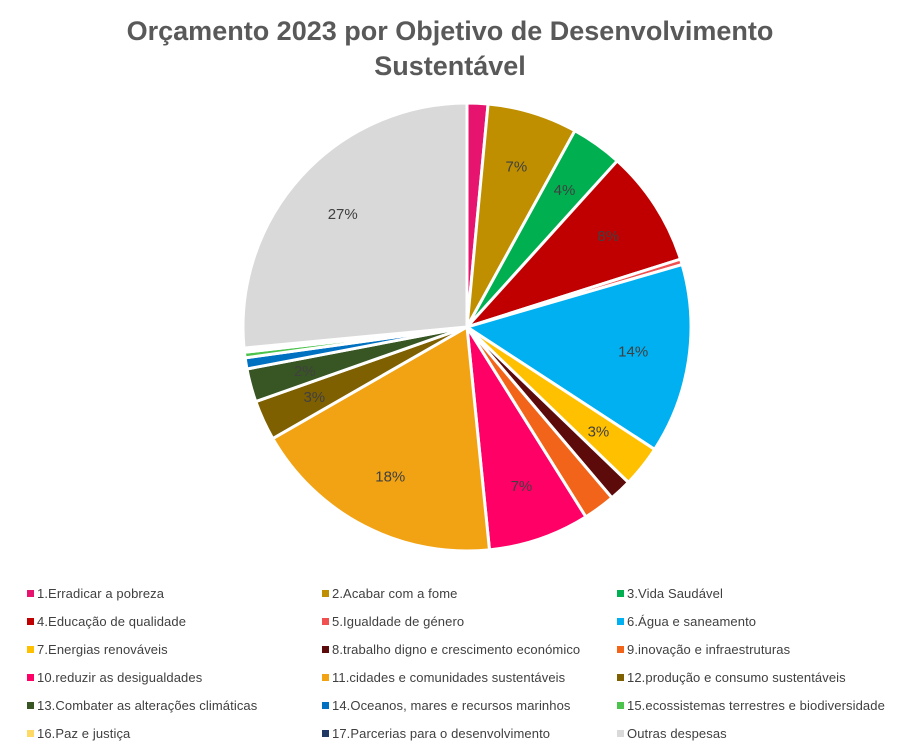 The width and height of the screenshot is (900, 754). Describe the element at coordinates (398, 621) in the screenshot. I see `legend-label: 5.Igualdade de género` at that location.